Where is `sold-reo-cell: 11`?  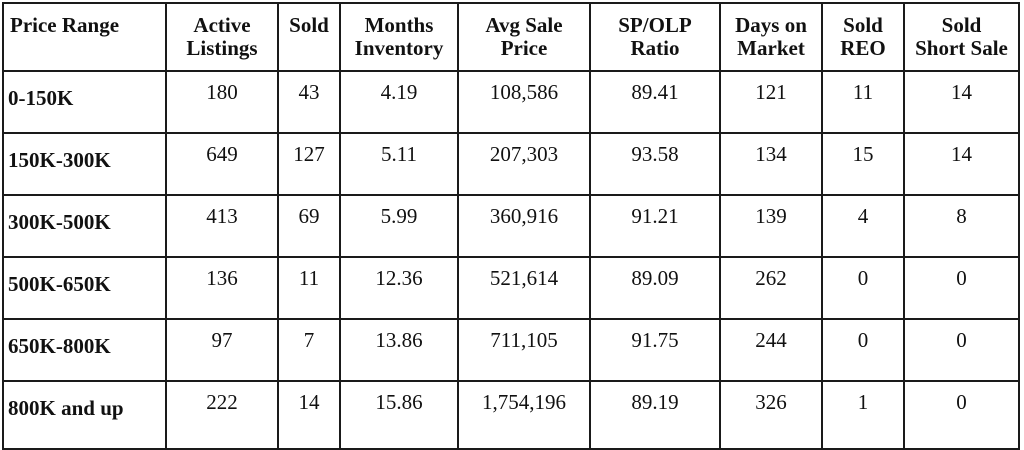 sold-reo-cell: 11 is located at coordinates (863, 102).